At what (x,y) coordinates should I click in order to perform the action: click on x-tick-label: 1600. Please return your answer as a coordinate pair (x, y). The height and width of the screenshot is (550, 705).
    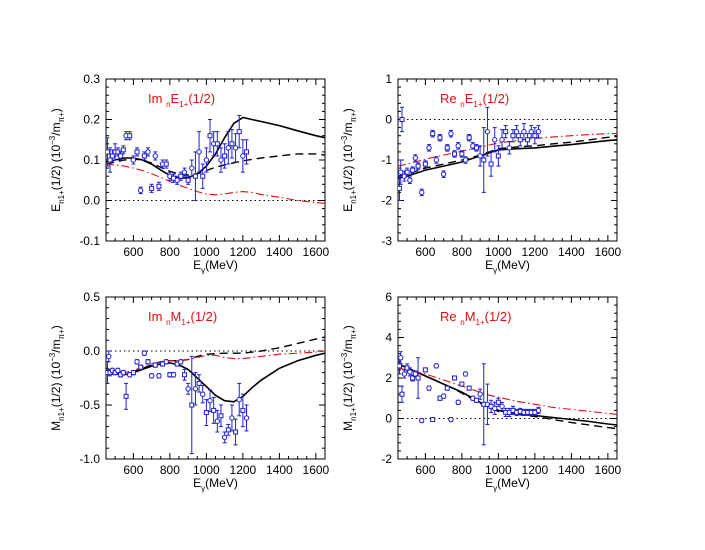
    Looking at the image, I should click on (608, 252).